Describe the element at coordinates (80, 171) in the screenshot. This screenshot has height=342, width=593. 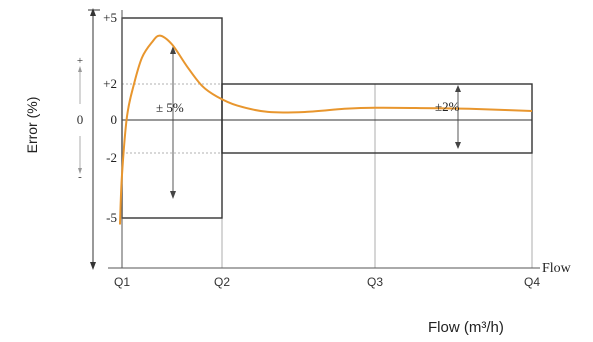
I see `sign-arrow-down-icon` at that location.